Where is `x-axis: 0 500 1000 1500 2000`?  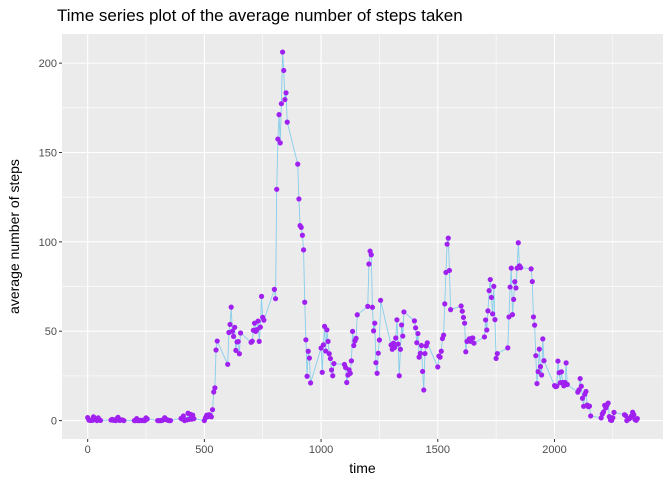
x-axis: 0 500 1000 1500 2000 is located at coordinates (326, 447).